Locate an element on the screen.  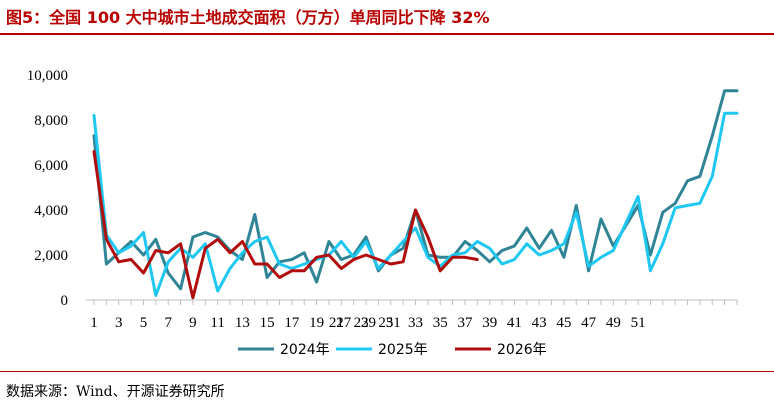
y-tick-label: 8,000 is located at coordinates (51, 121).